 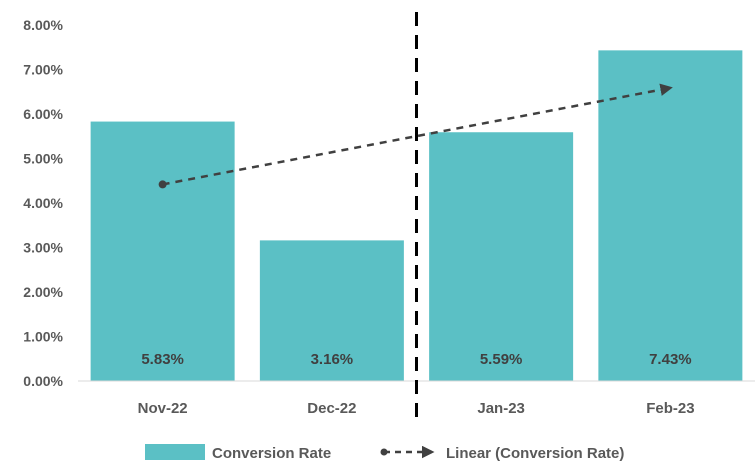 What do you see at coordinates (501, 408) in the screenshot?
I see `x-tick-label: Jan-23` at bounding box center [501, 408].